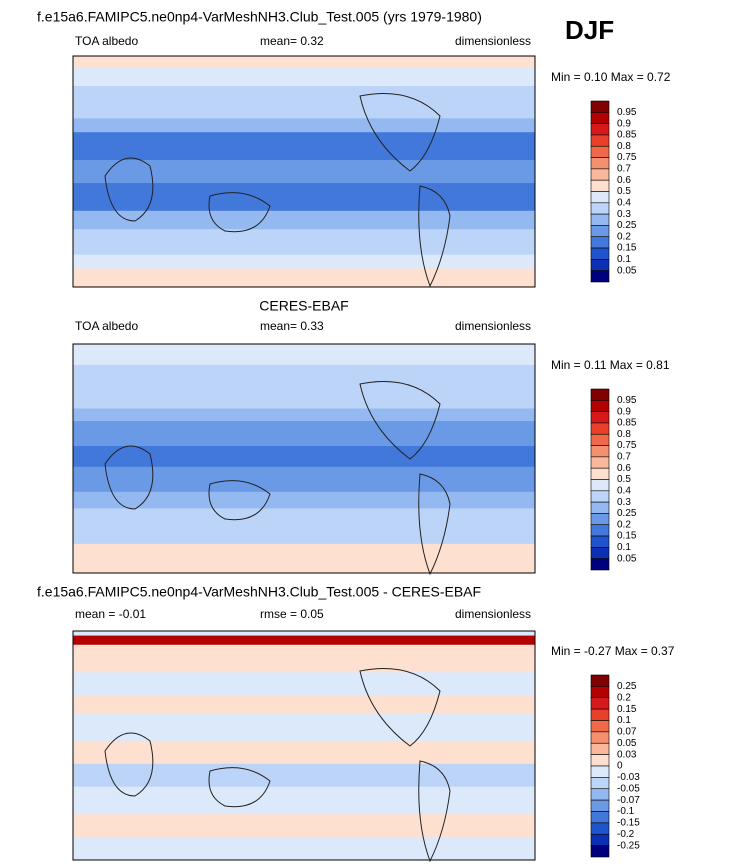 This screenshot has height=866, width=733. Describe the element at coordinates (624, 202) in the screenshot. I see `colorbar-label: 0.4` at that location.